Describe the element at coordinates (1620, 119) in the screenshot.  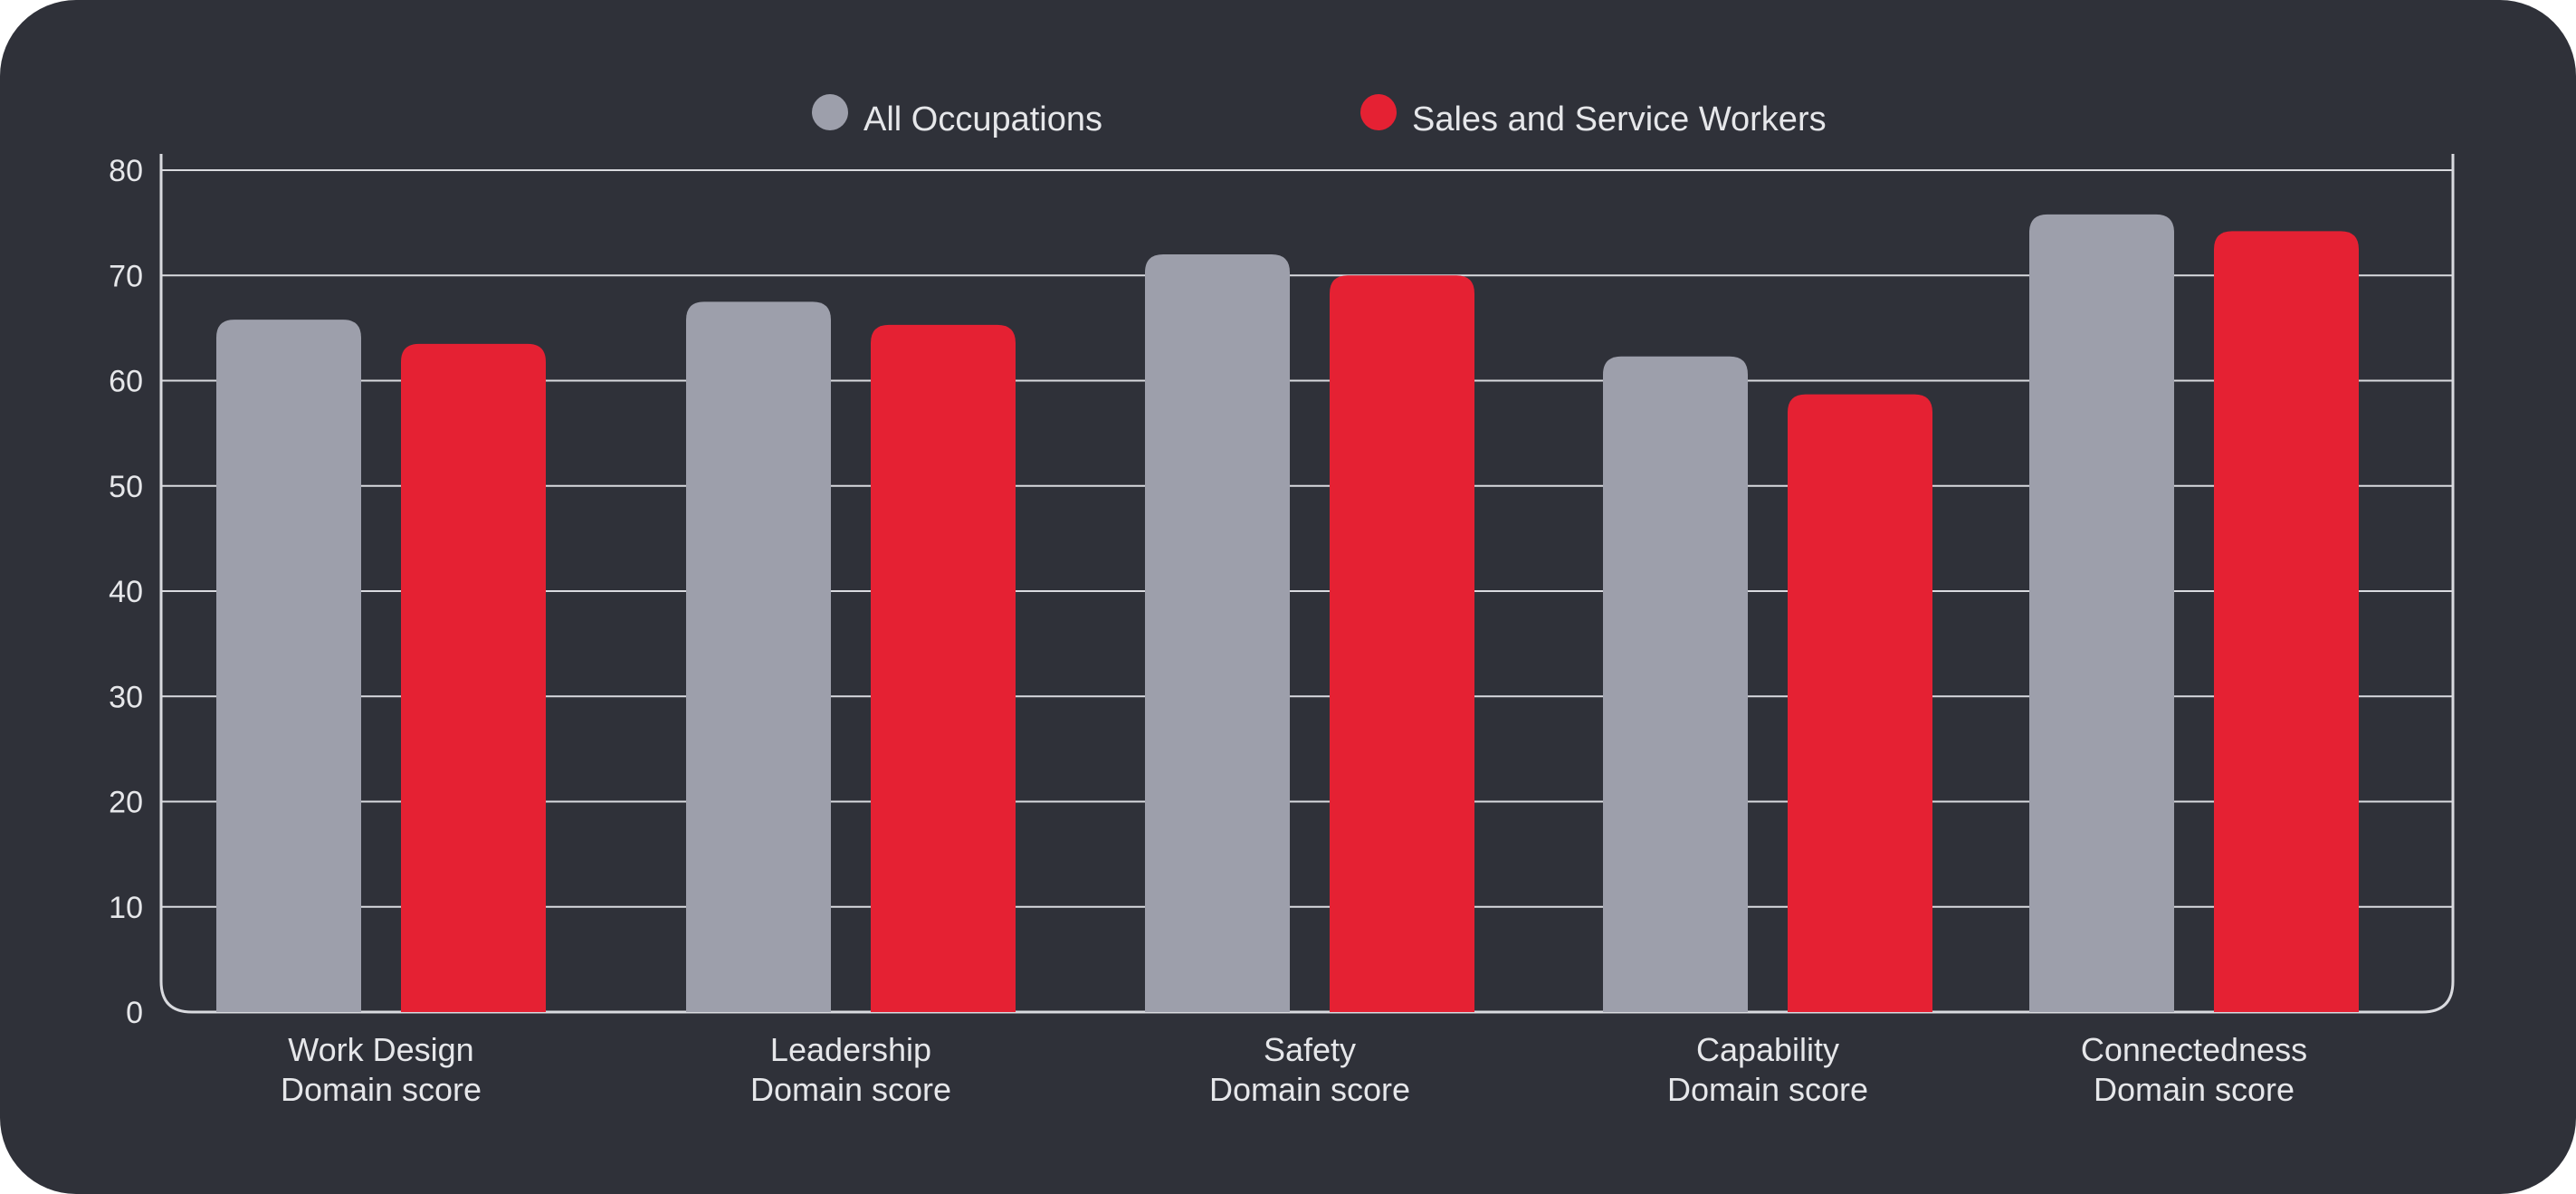
I see `legend-label-1: Sales and Service Workers` at that location.